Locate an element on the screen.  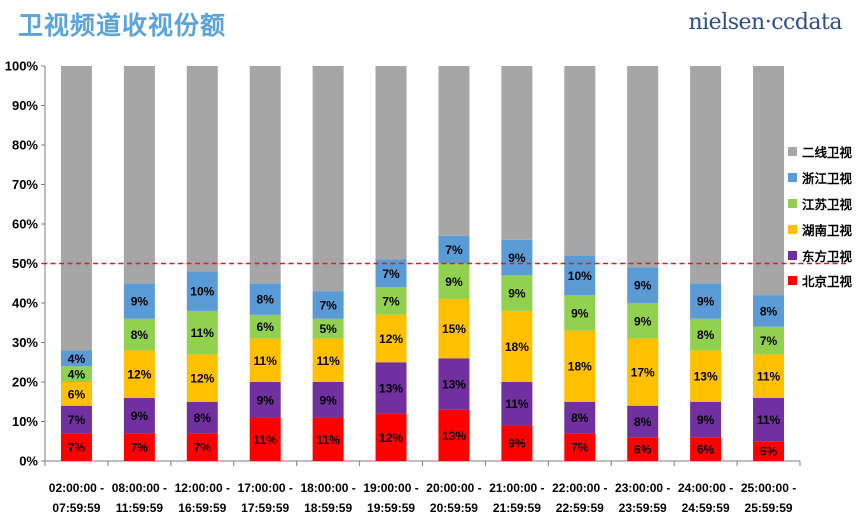
x-category-label-end: 24:59:59 is located at coordinates (706, 508).